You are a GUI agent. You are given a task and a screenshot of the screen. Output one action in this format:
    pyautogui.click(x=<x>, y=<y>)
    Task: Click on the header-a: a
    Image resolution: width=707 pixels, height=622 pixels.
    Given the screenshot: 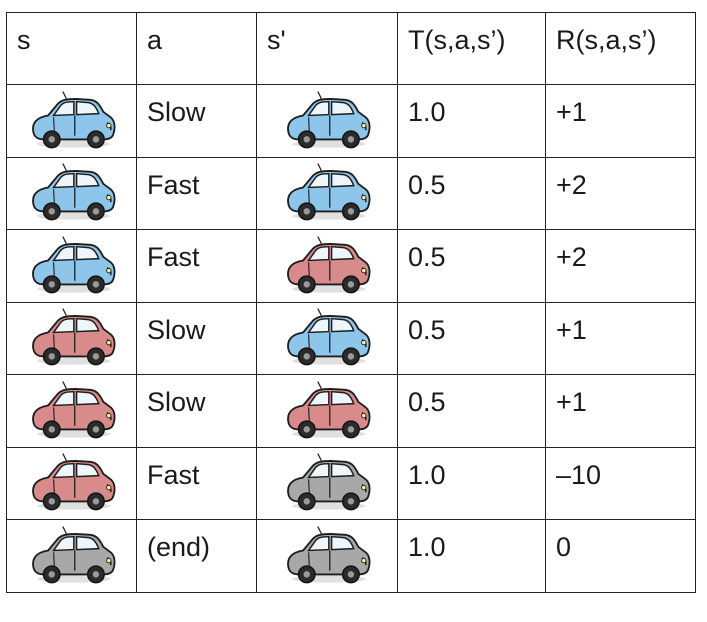 What is the action you would take?
    pyautogui.click(x=155, y=40)
    